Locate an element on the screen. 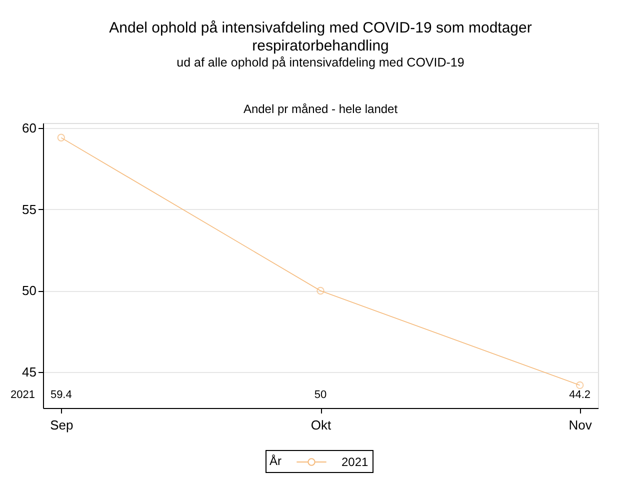  text: Andel pr måned - hele landet is located at coordinates (320, 109).